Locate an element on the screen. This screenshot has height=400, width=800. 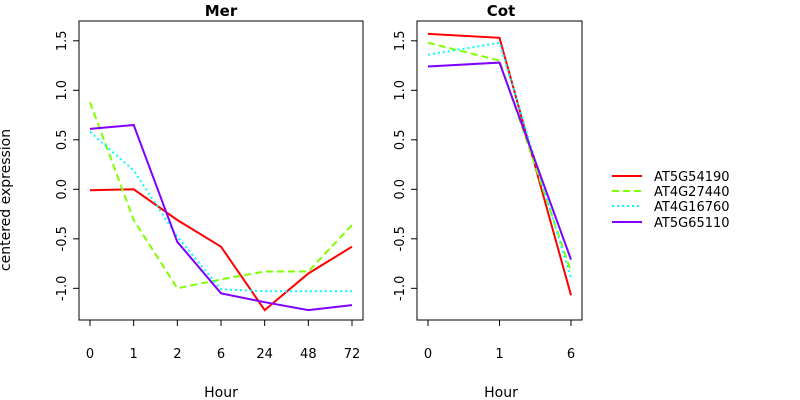
series-lines-cot is located at coordinates (499, 164).